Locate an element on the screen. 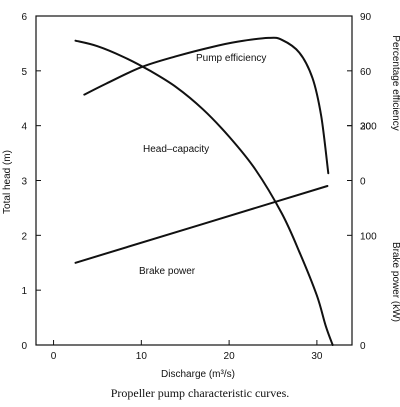 The width and height of the screenshot is (400, 407). brake-power-line is located at coordinates (201, 224).